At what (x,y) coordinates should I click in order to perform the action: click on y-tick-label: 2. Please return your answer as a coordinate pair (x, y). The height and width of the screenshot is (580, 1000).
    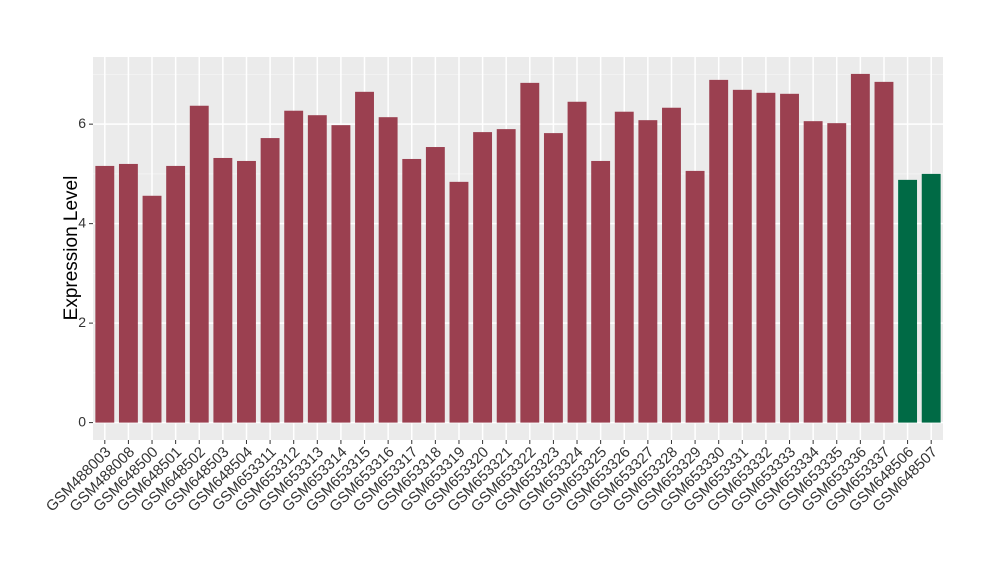
    Looking at the image, I should click on (82, 322).